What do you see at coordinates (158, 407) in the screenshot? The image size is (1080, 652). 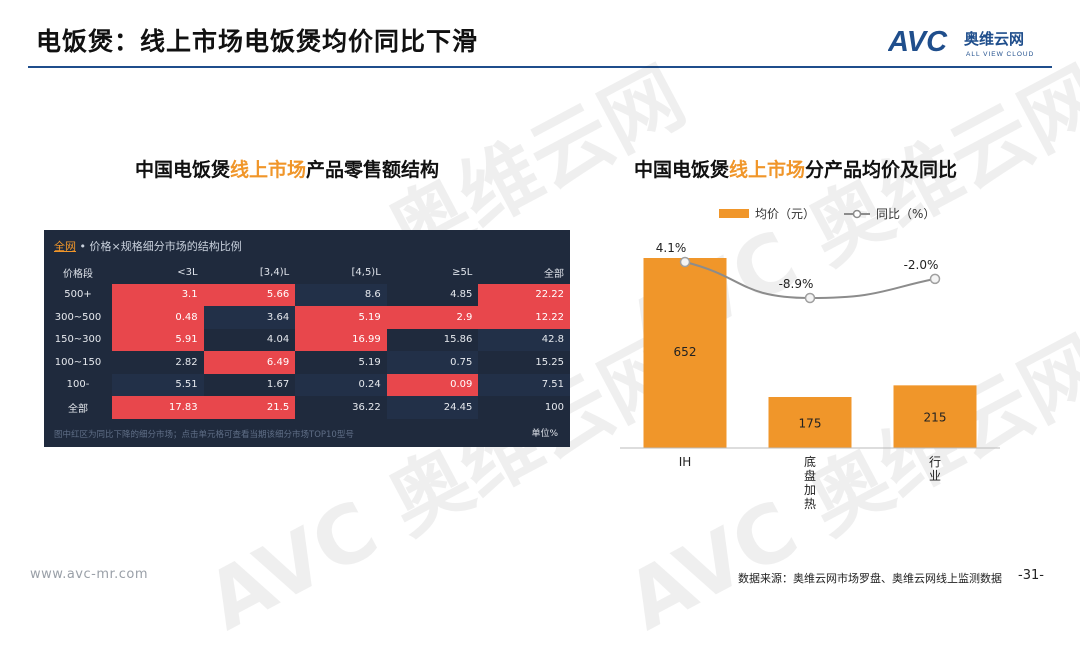 I see `table-cell: 17.83` at bounding box center [158, 407].